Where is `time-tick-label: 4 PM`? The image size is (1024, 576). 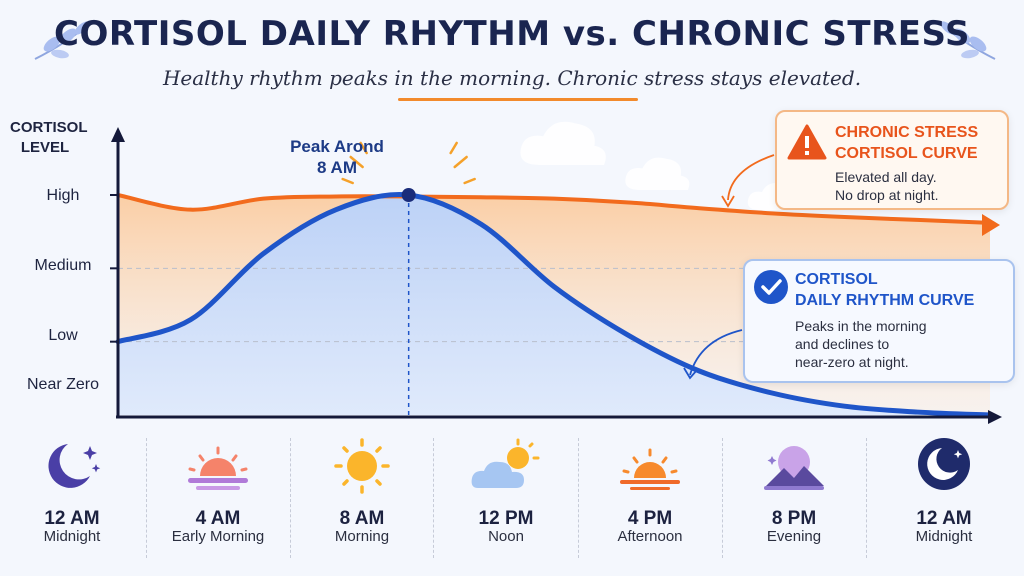 time-tick-label: 4 PM is located at coordinates (650, 518).